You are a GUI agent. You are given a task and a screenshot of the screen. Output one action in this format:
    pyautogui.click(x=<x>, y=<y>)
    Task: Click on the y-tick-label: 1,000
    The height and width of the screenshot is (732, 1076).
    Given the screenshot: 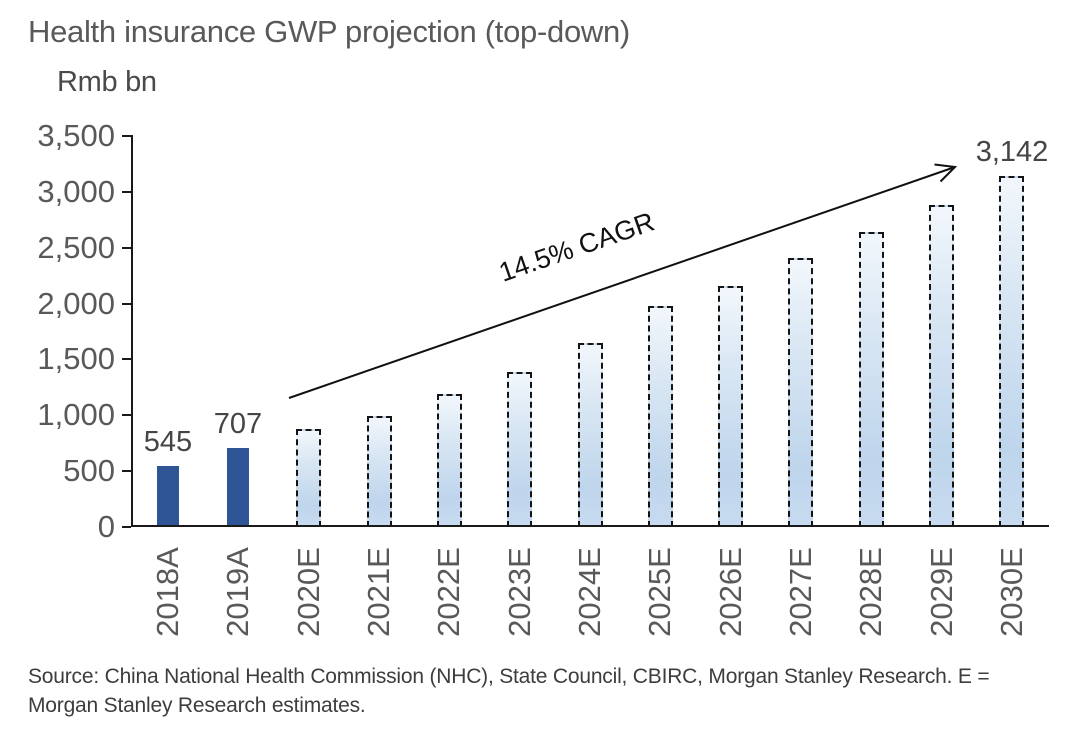 What is the action you would take?
    pyautogui.click(x=76, y=415)
    